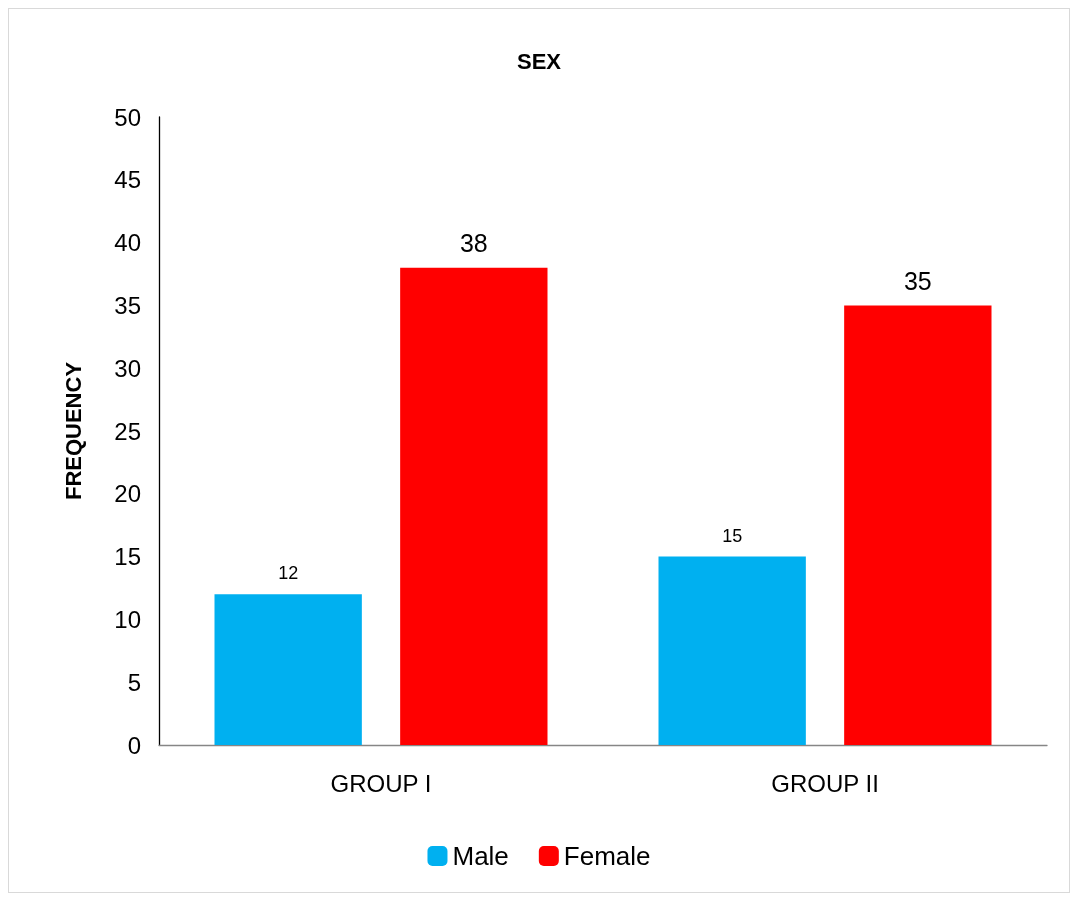 The image size is (1078, 901). I want to click on y-tick-label: 20, so click(127, 494).